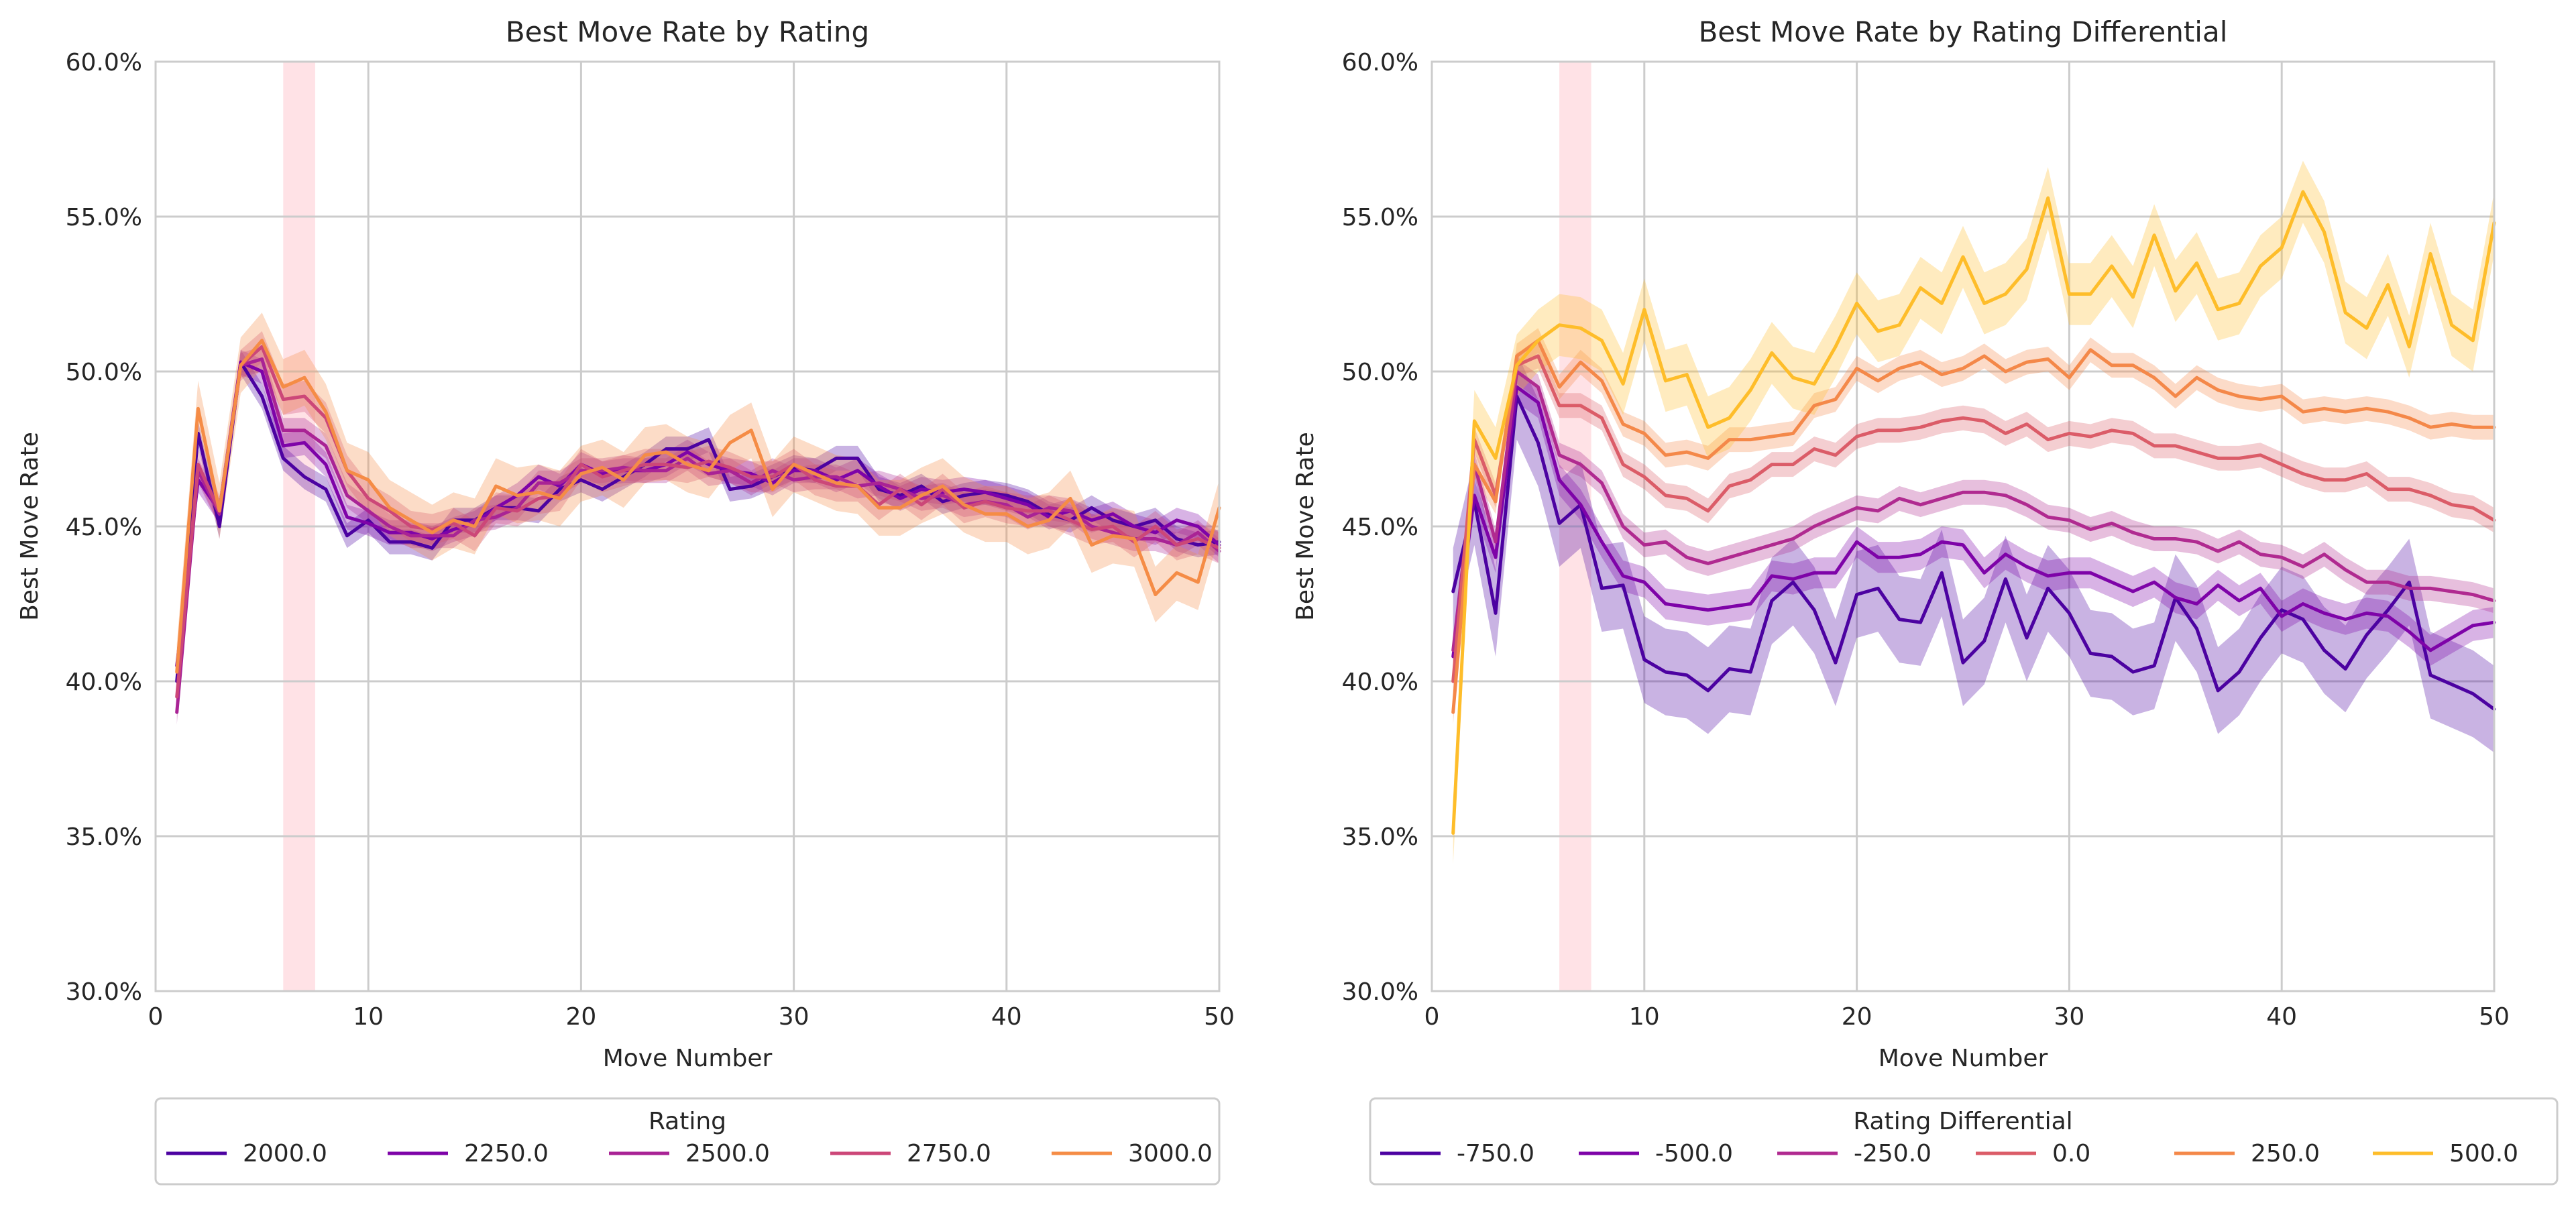  Describe the element at coordinates (1973, 521) in the screenshot. I see `series-line--500.0` at that location.